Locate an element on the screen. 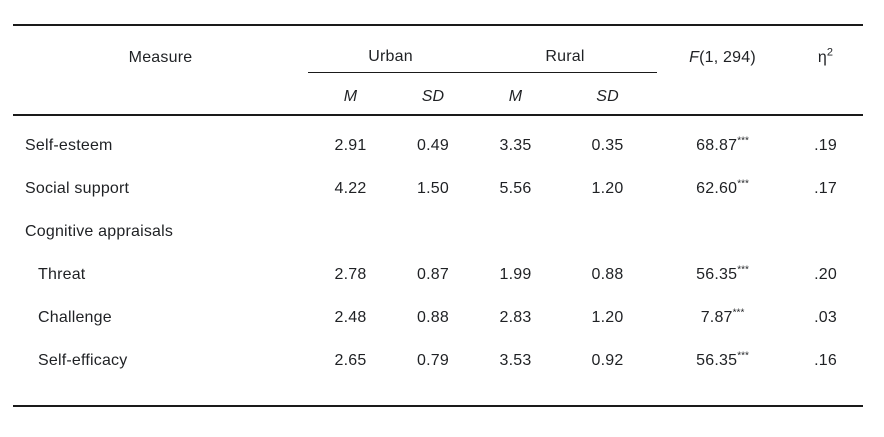 This screenshot has width=884, height=437. eta-superscript: 2 is located at coordinates (830, 52).